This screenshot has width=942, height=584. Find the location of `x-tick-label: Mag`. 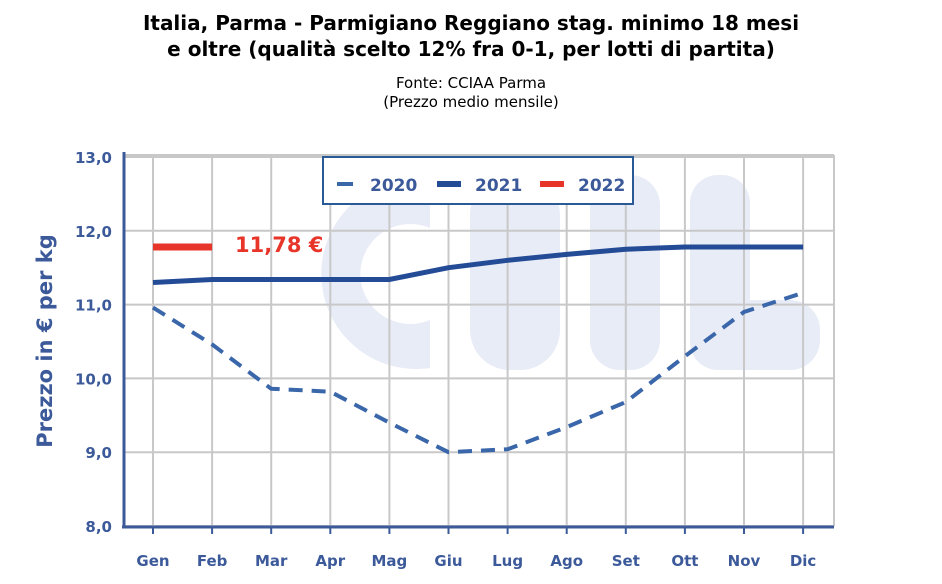

x-tick-label: Mag is located at coordinates (390, 561).